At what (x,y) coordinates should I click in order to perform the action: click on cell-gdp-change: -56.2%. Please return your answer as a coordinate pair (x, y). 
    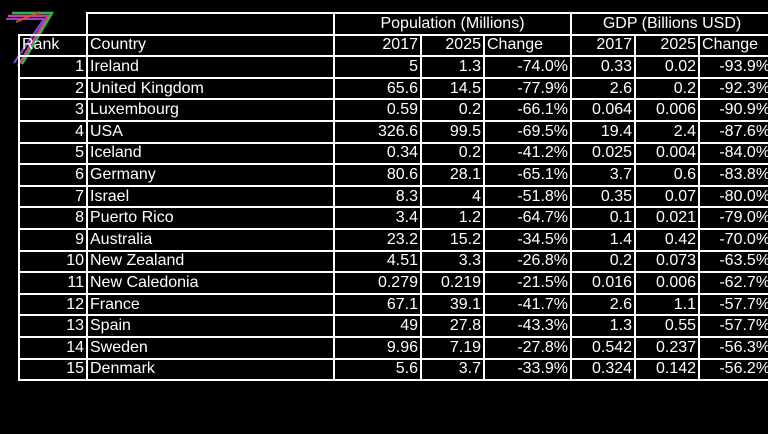
    Looking at the image, I should click on (733, 369).